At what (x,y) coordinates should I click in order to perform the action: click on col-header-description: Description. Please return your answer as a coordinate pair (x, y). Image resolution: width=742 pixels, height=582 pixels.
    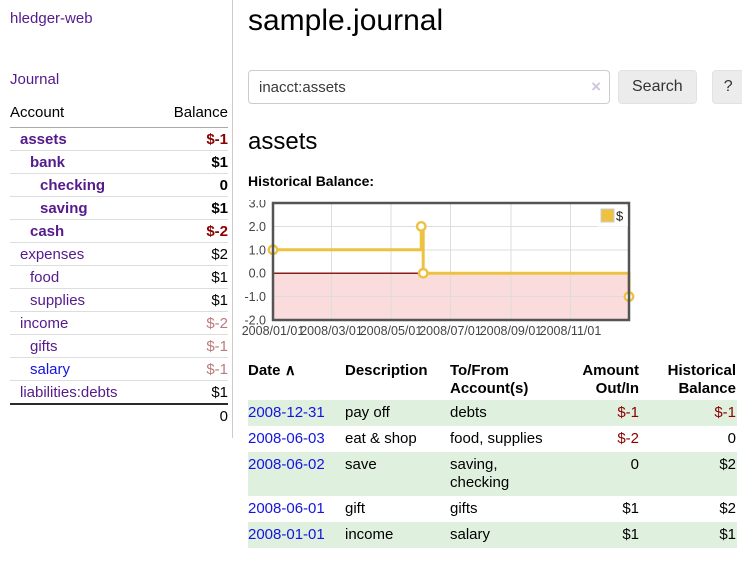
    Looking at the image, I should click on (386, 370).